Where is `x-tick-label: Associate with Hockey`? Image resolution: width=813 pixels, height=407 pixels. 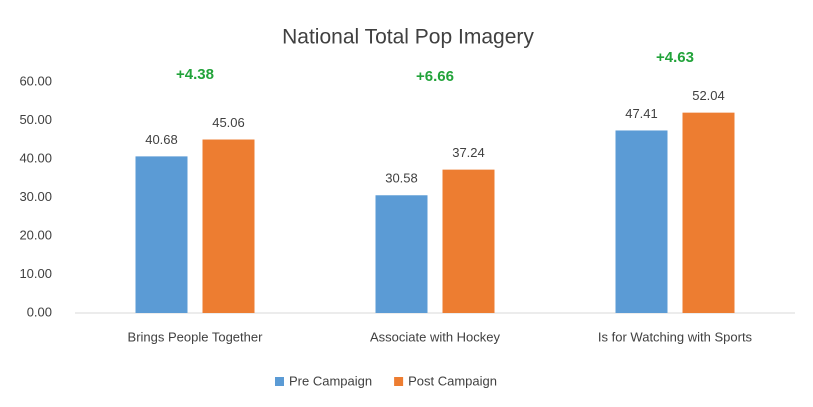 x-tick-label: Associate with Hockey is located at coordinates (435, 336).